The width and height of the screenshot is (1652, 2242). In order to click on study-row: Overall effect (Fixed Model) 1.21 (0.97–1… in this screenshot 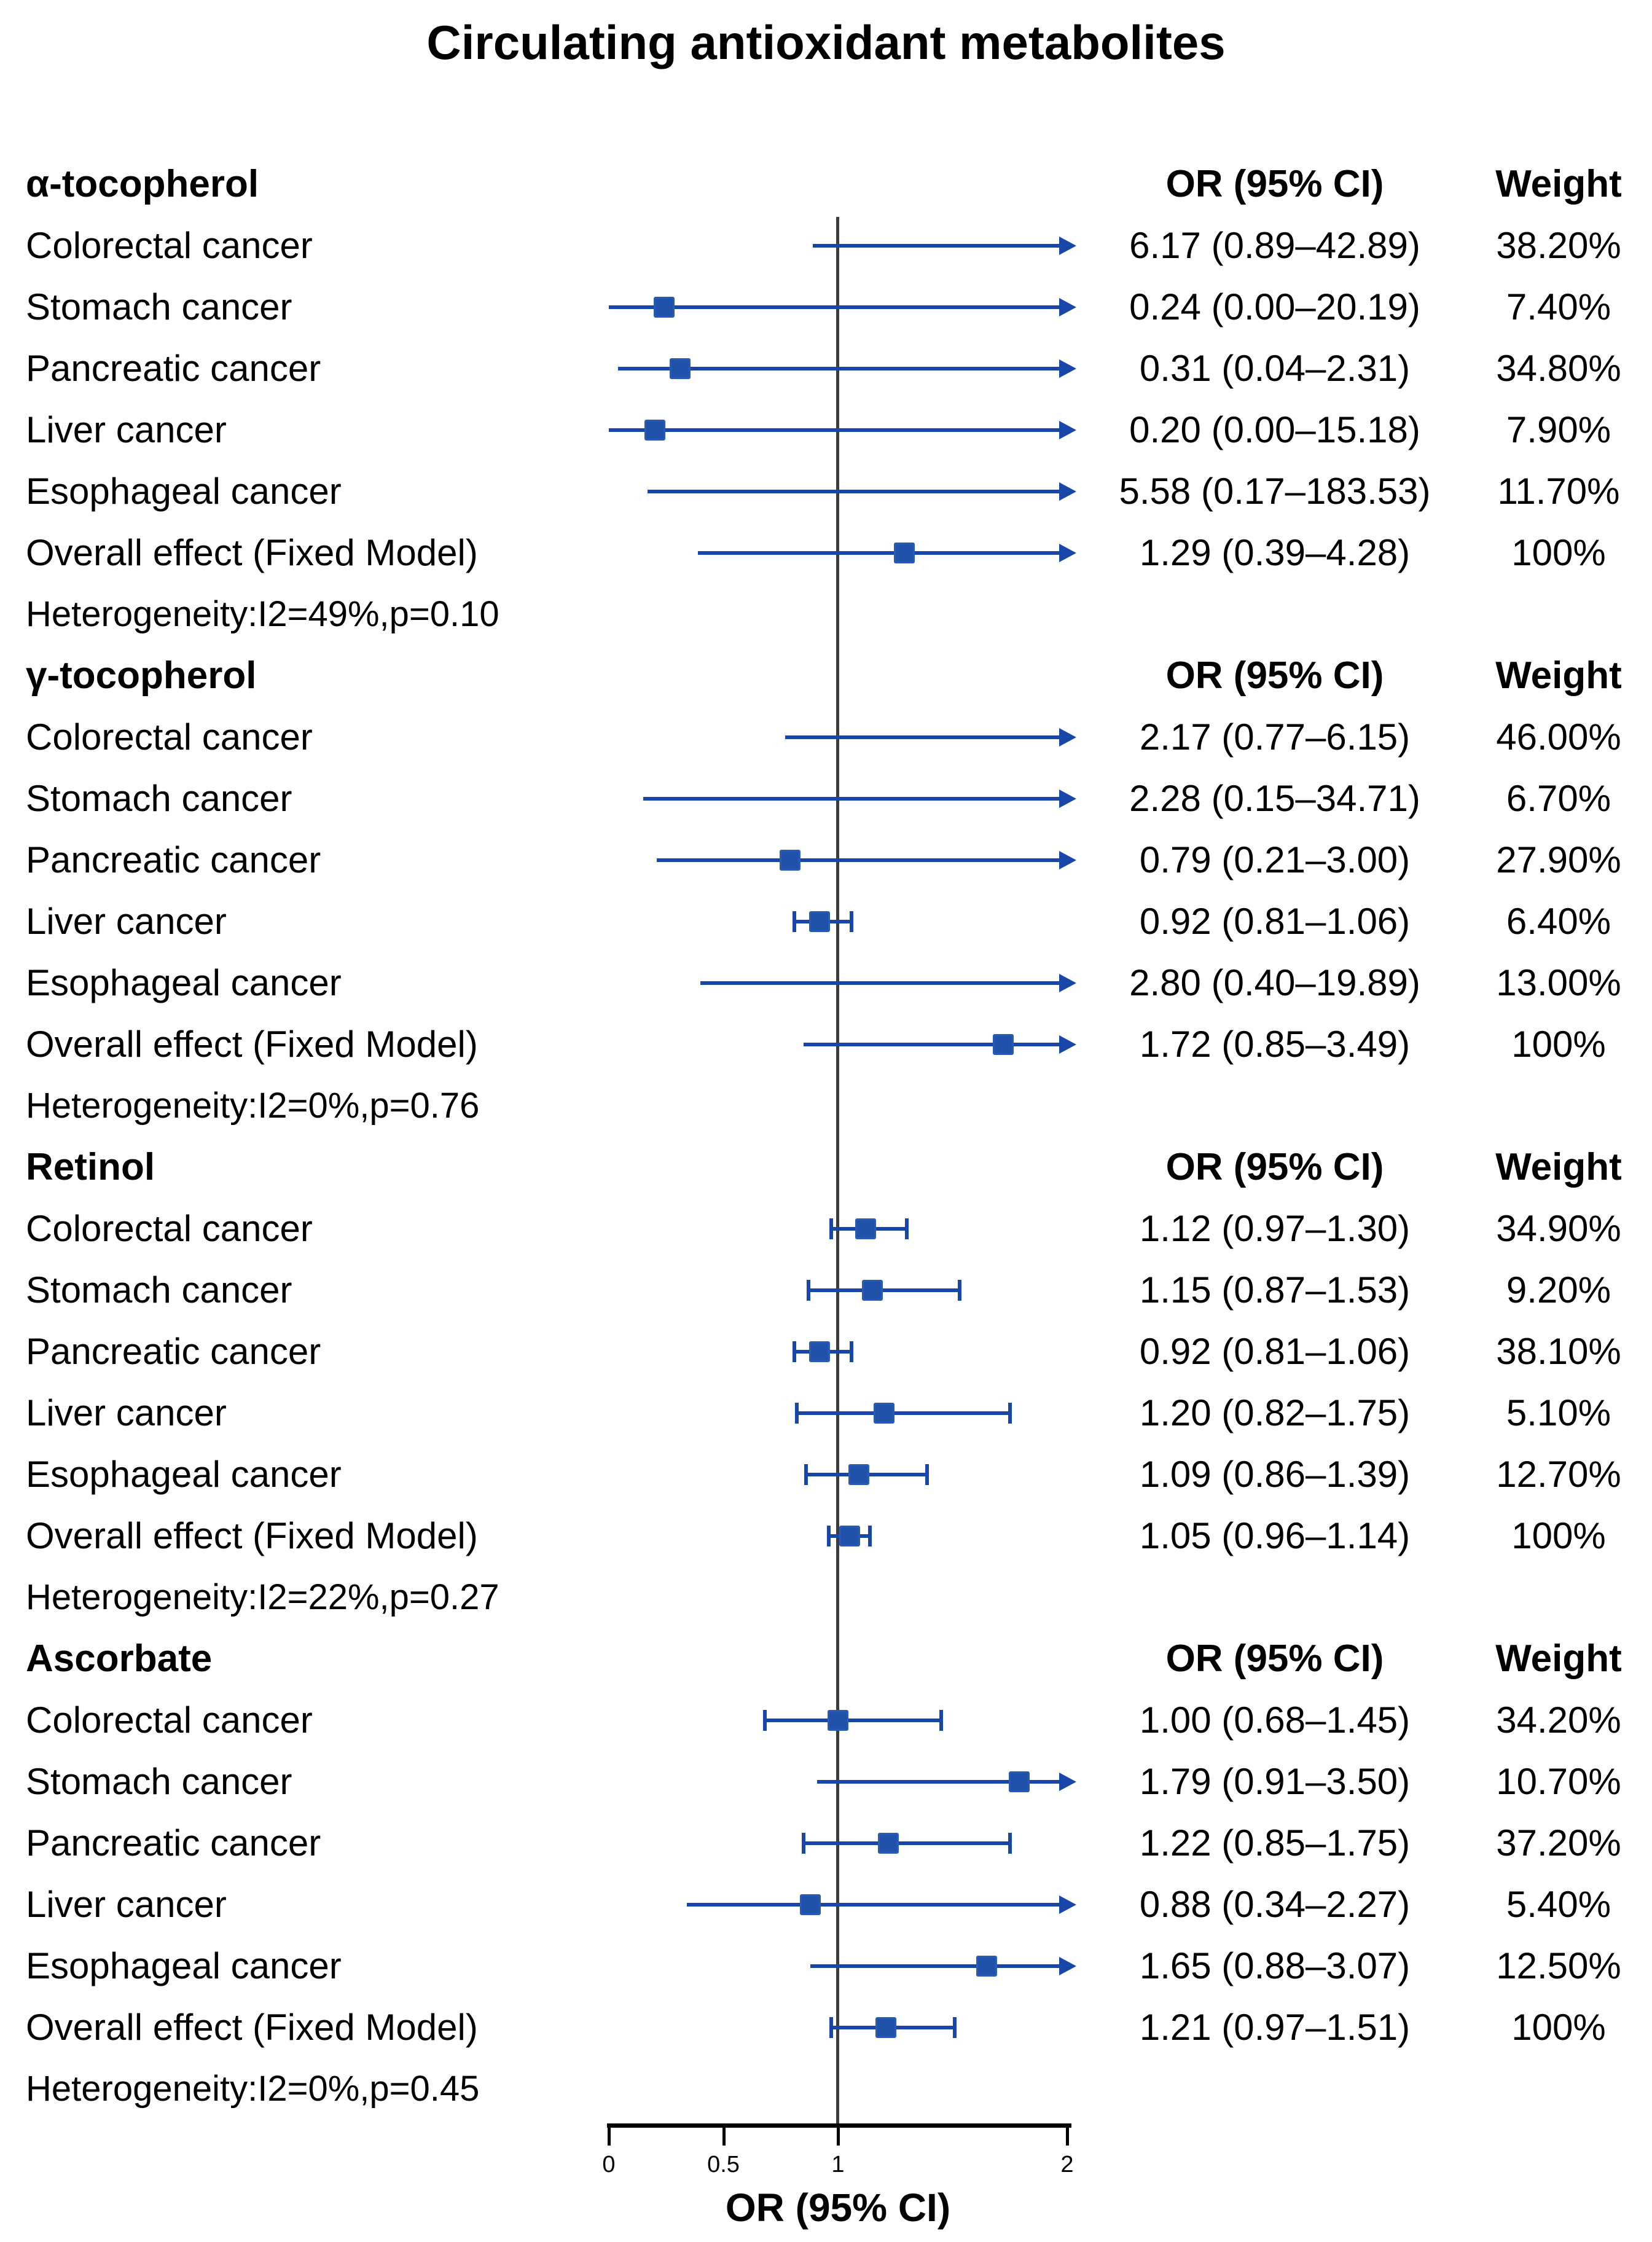, I will do `click(826, 2028)`.